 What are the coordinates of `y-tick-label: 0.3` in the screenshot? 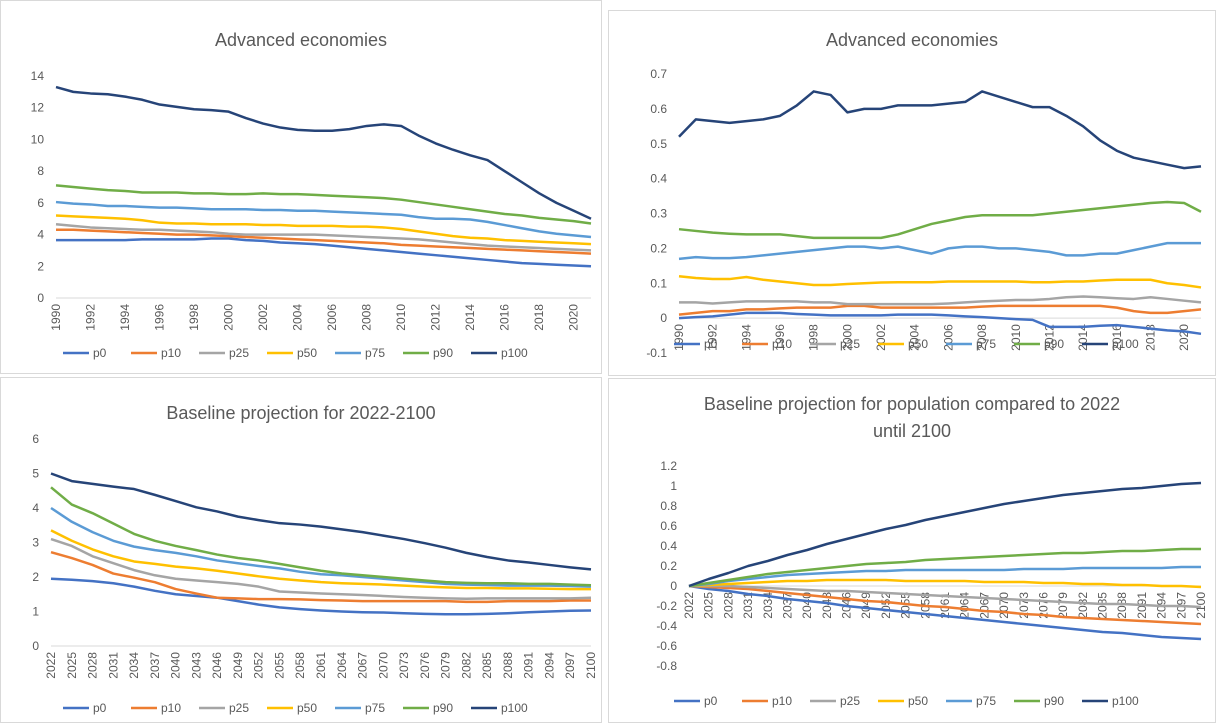 It's located at (658, 214).